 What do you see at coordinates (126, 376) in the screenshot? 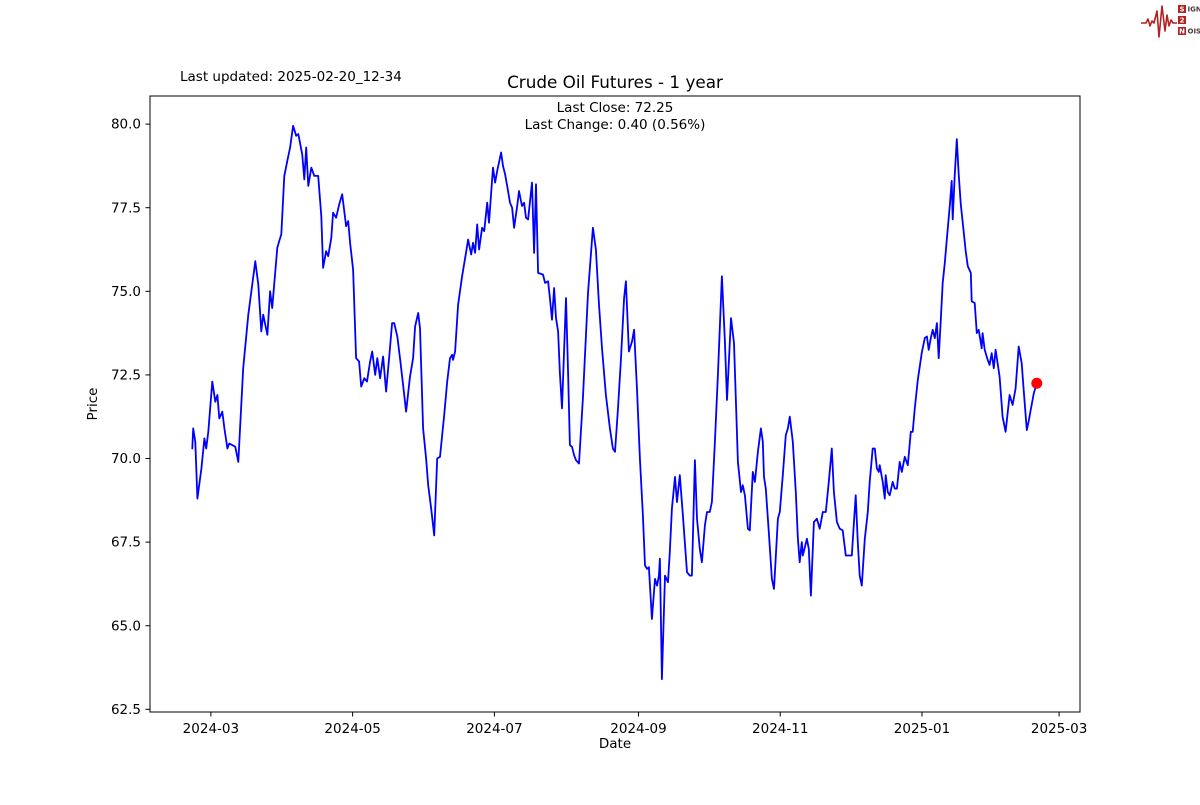
I see `y-tick-label: 72.5` at bounding box center [126, 376].